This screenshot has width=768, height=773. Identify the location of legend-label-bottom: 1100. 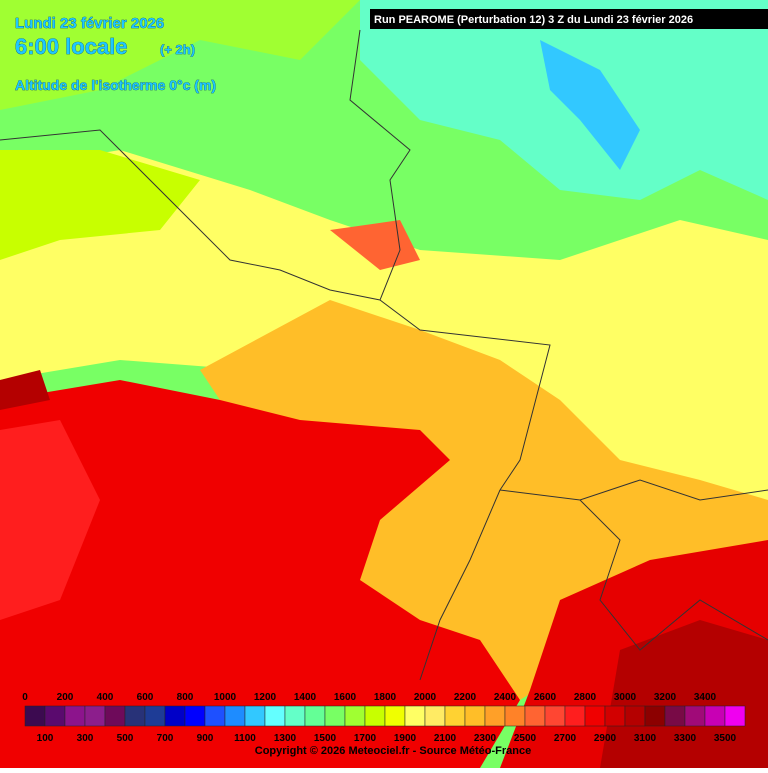
(245, 738).